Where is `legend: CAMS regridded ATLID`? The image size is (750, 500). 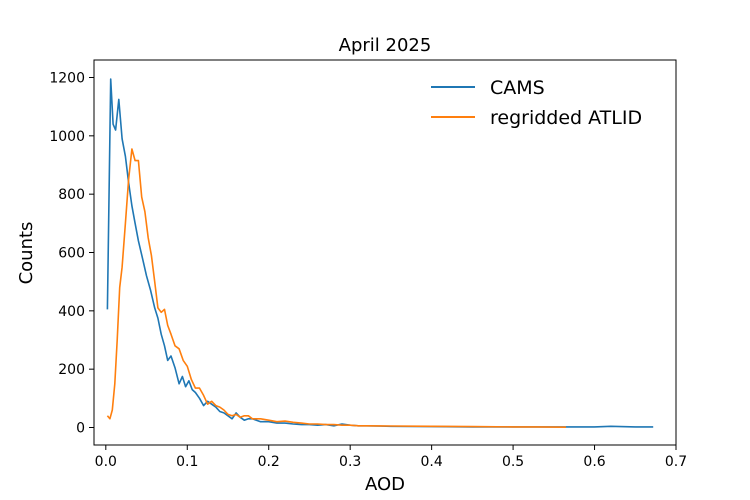
legend: CAMS regridded ATLID is located at coordinates (536, 103).